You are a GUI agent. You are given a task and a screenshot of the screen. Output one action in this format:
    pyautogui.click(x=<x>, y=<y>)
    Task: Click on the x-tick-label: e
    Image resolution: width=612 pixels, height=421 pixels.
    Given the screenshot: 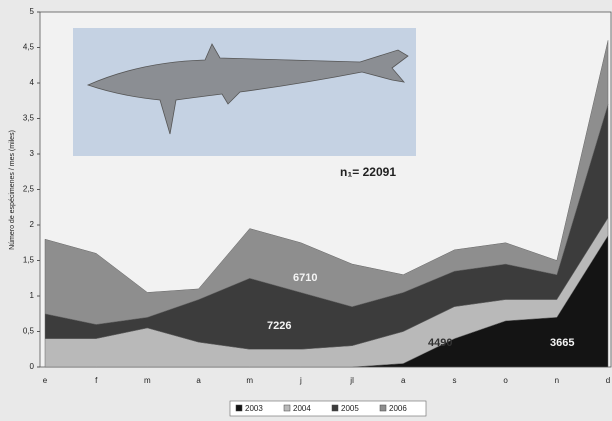 What is the action you would take?
    pyautogui.click(x=45, y=380)
    